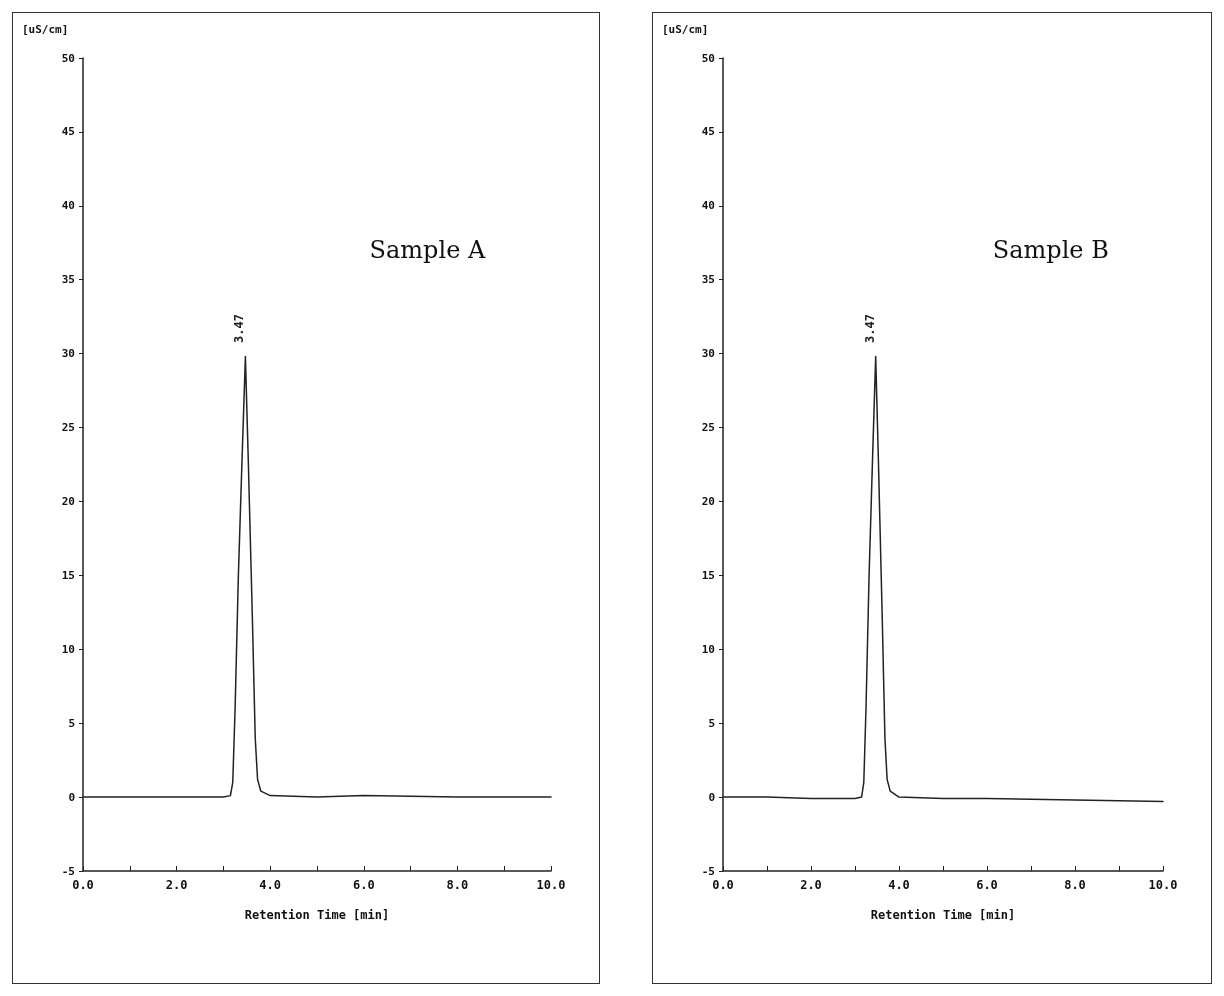  I want to click on text: Sample A, so click(427, 250).